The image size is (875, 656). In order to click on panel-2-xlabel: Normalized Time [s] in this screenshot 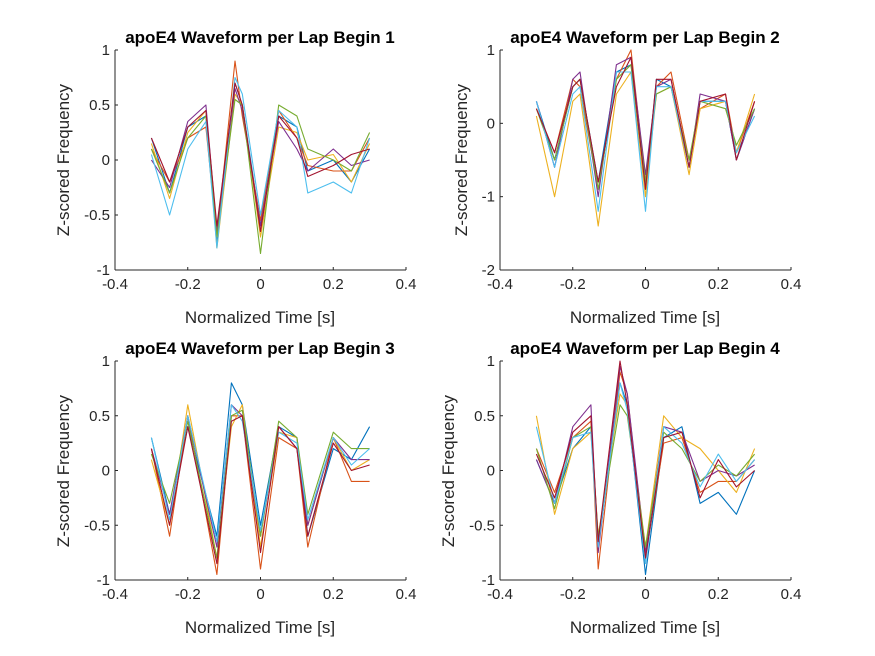, I will do `click(645, 317)`.